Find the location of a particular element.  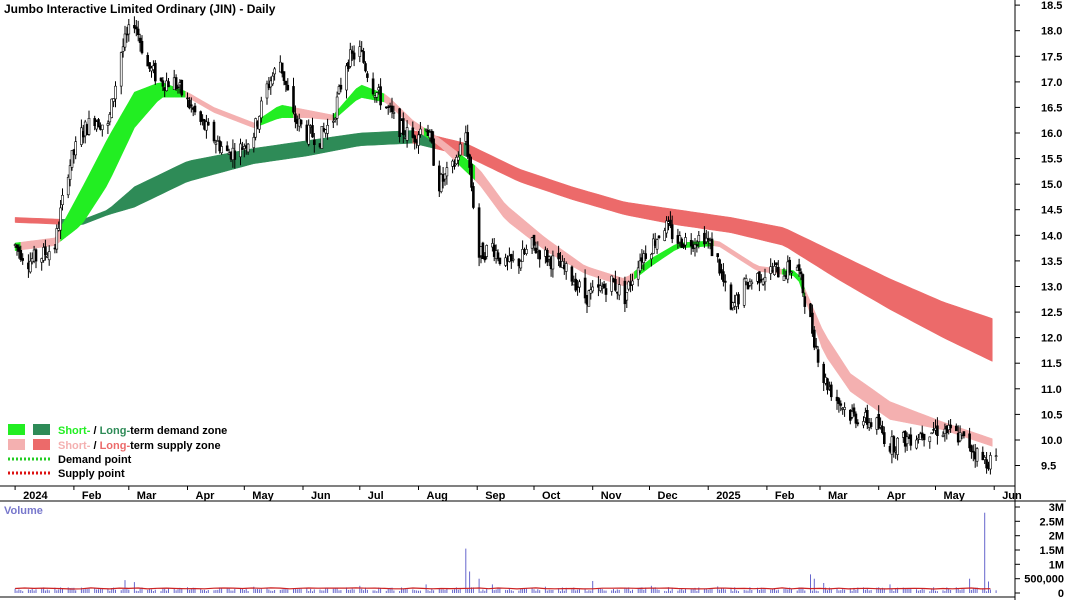

legend-supply-zone-label: Short- / Long-term supply zone is located at coordinates (139, 446).